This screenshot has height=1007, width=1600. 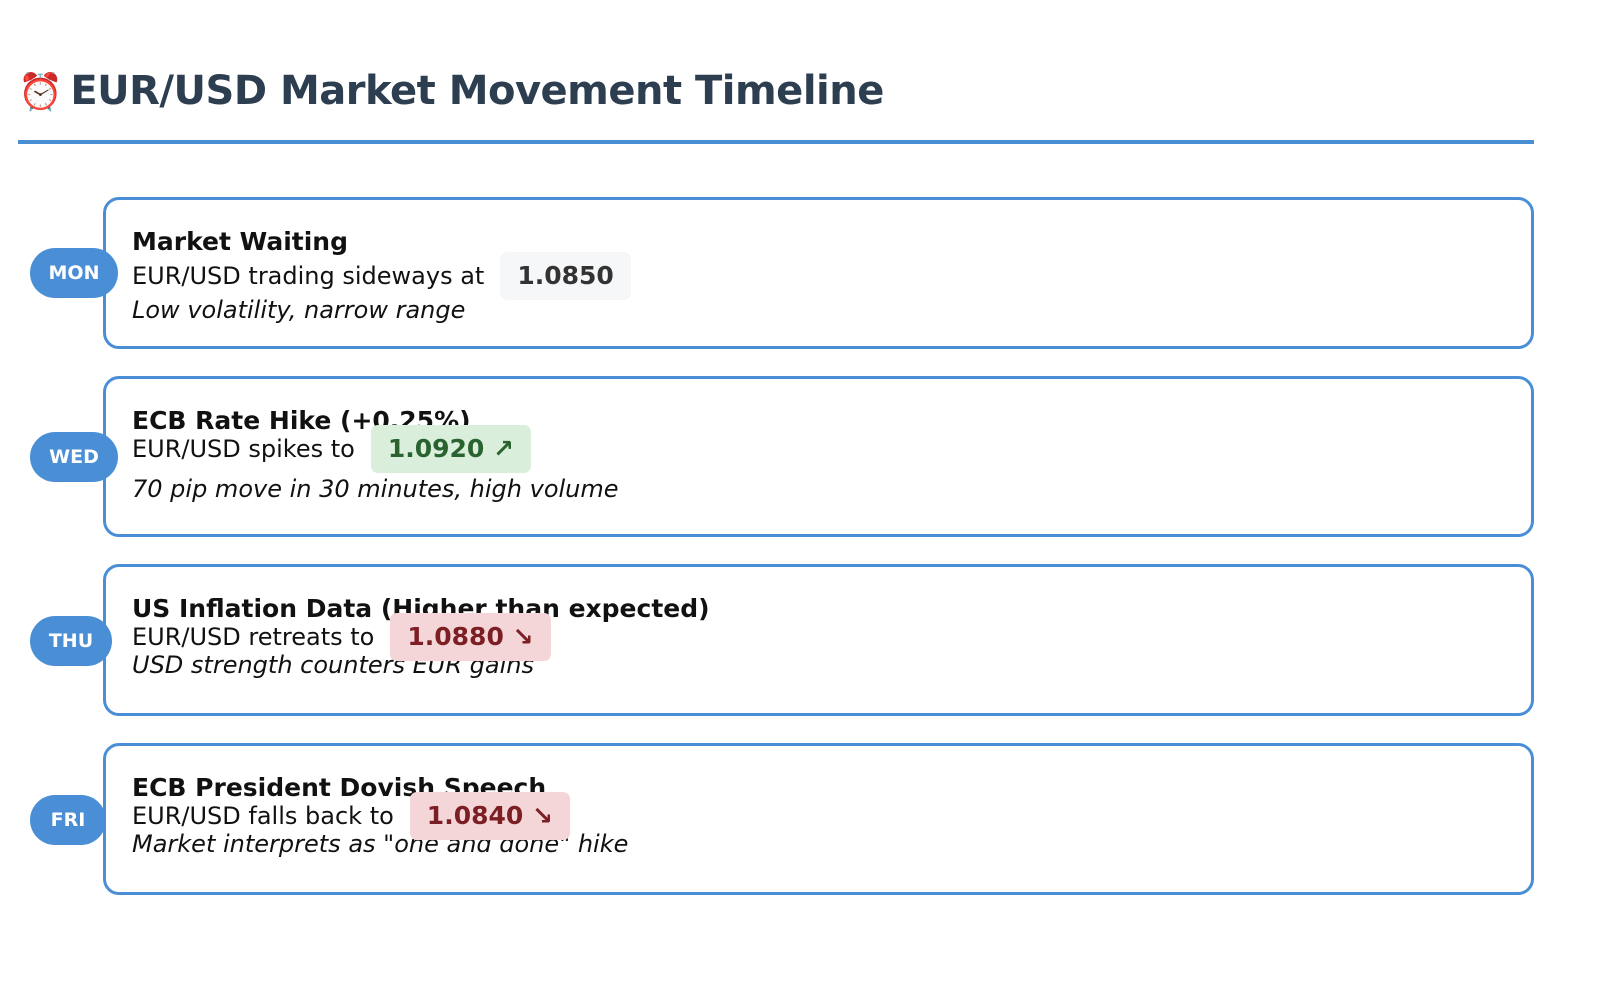 I want to click on price-badge: 1.0920 ↗, so click(x=450, y=449).